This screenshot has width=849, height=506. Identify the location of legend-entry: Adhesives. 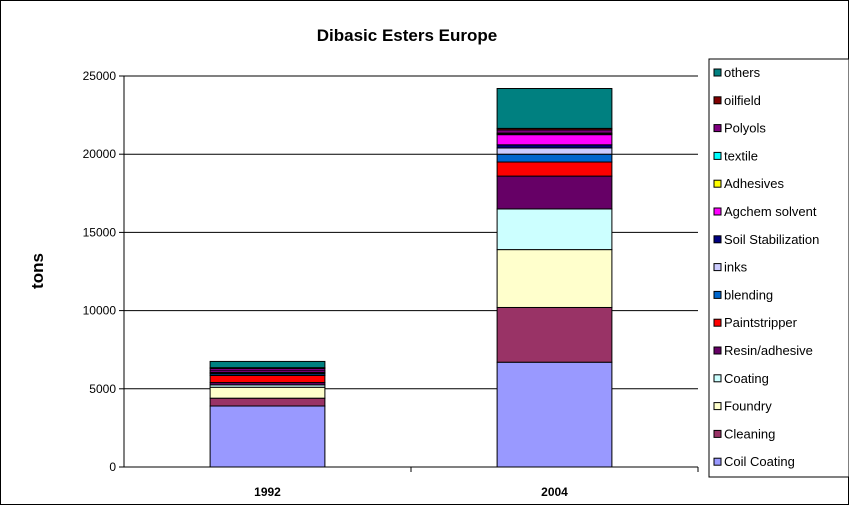
(754, 183).